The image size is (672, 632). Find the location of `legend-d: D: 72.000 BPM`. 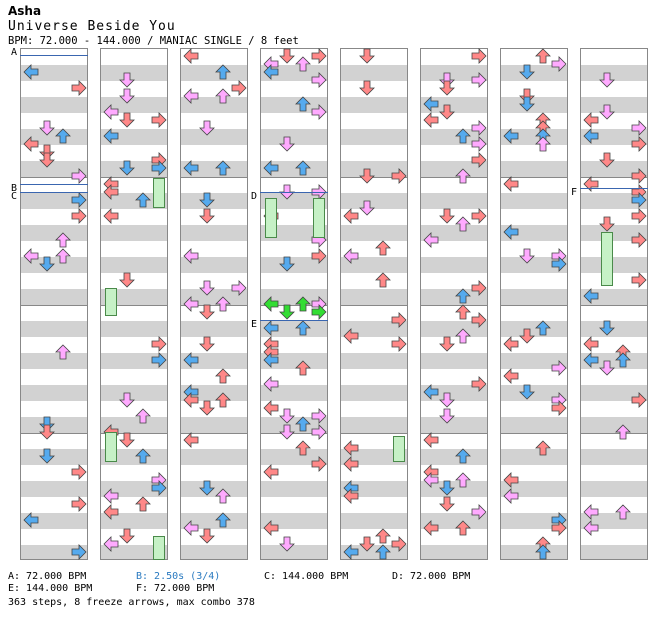

legend-d: D: 72.000 BPM is located at coordinates (431, 576).